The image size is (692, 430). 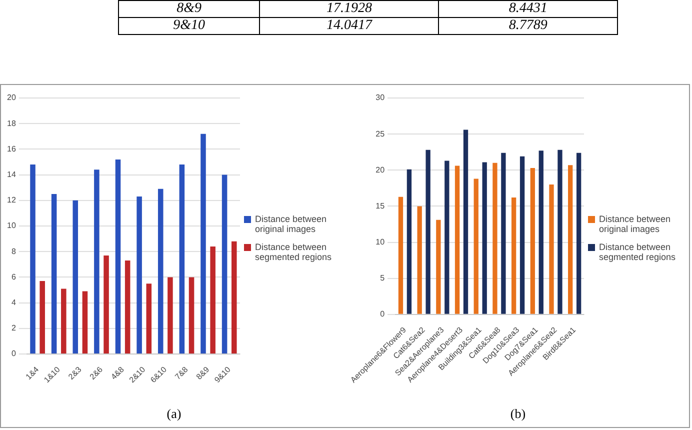 I want to click on y-tick-label: 6, so click(x=13, y=277).